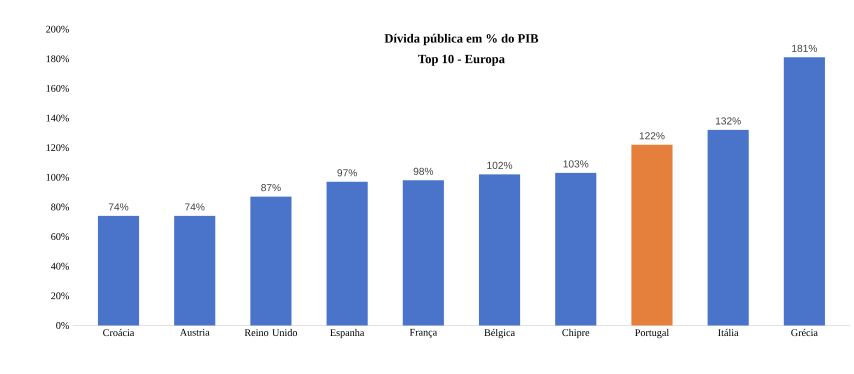 The image size is (854, 374). I want to click on x-tick-label: Reino Unido, so click(271, 332).